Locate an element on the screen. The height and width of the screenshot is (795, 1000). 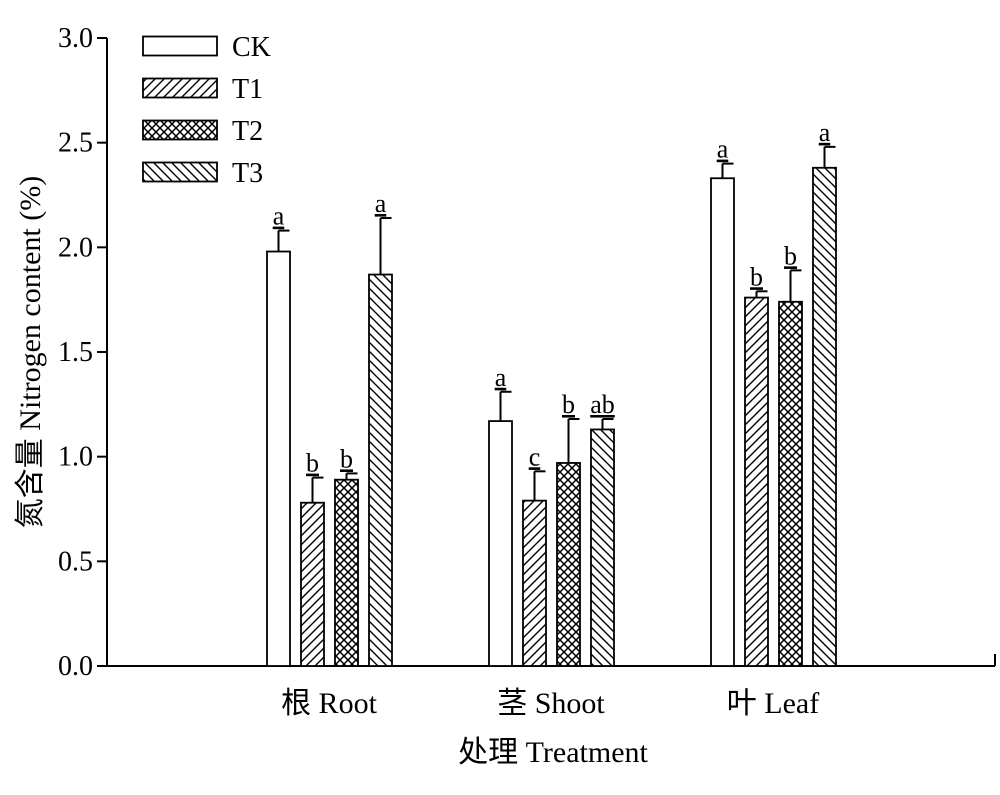
y-axis-title: 氮含量 Nitrogen content (%) is located at coordinates (30, 352).